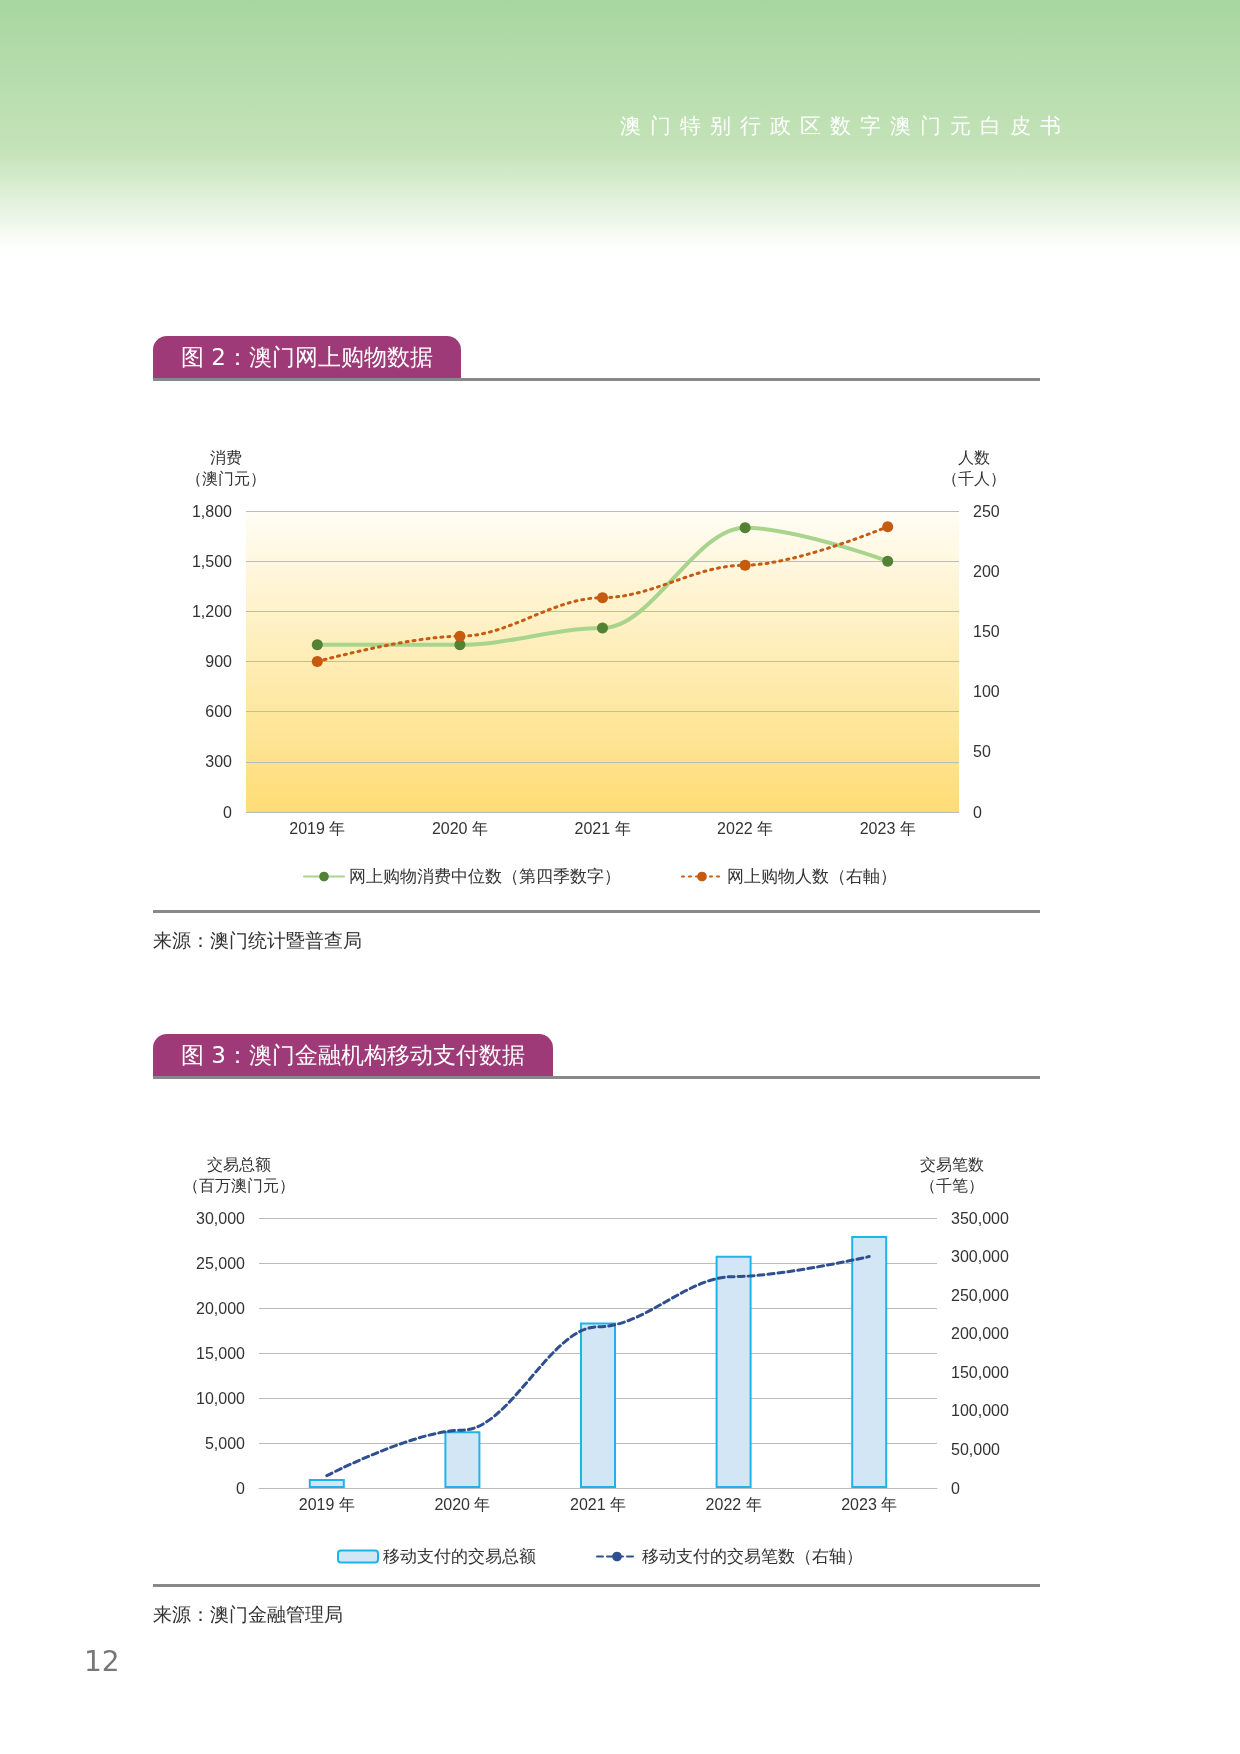 Image resolution: width=1240 pixels, height=1754 pixels. What do you see at coordinates (307, 357) in the screenshot?
I see `chart-title: 图 2：澳门网上购物数据` at bounding box center [307, 357].